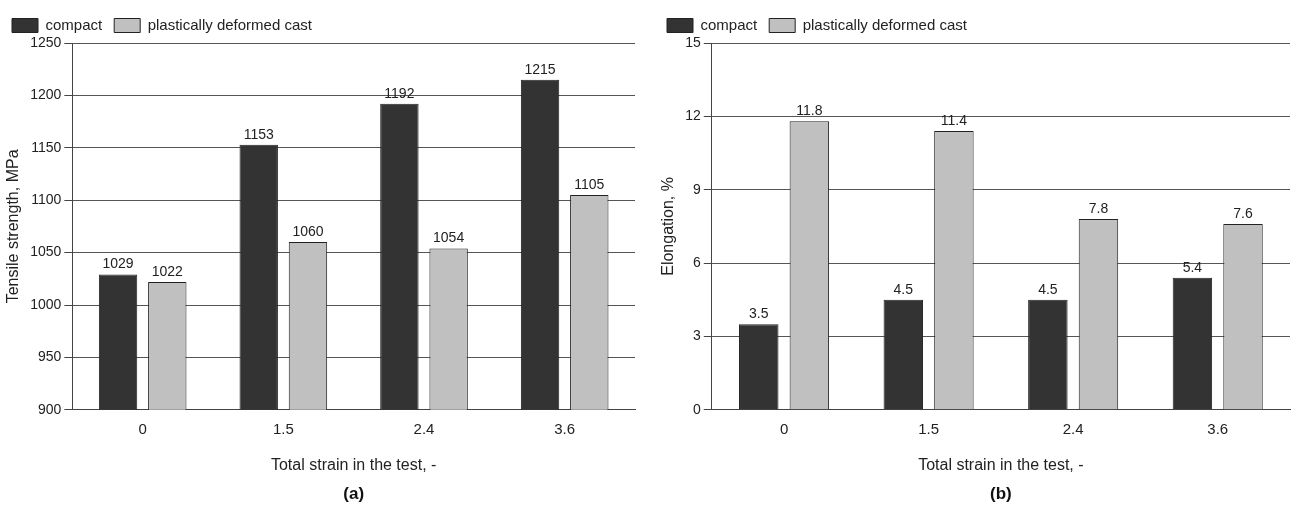 The height and width of the screenshot is (505, 1310). What do you see at coordinates (1001, 494) in the screenshot?
I see `text: (b)` at bounding box center [1001, 494].